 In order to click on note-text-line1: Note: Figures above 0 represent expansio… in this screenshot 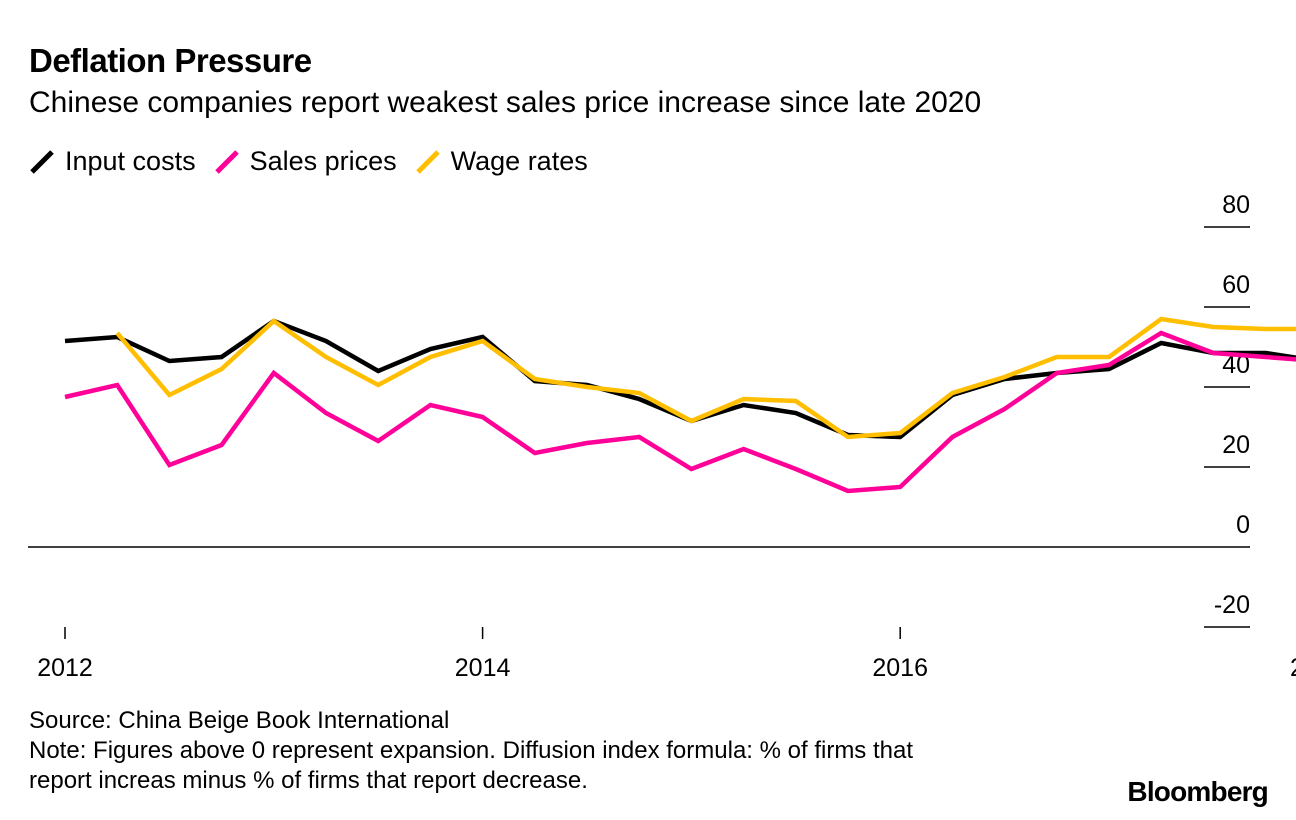, I will do `click(471, 750)`.